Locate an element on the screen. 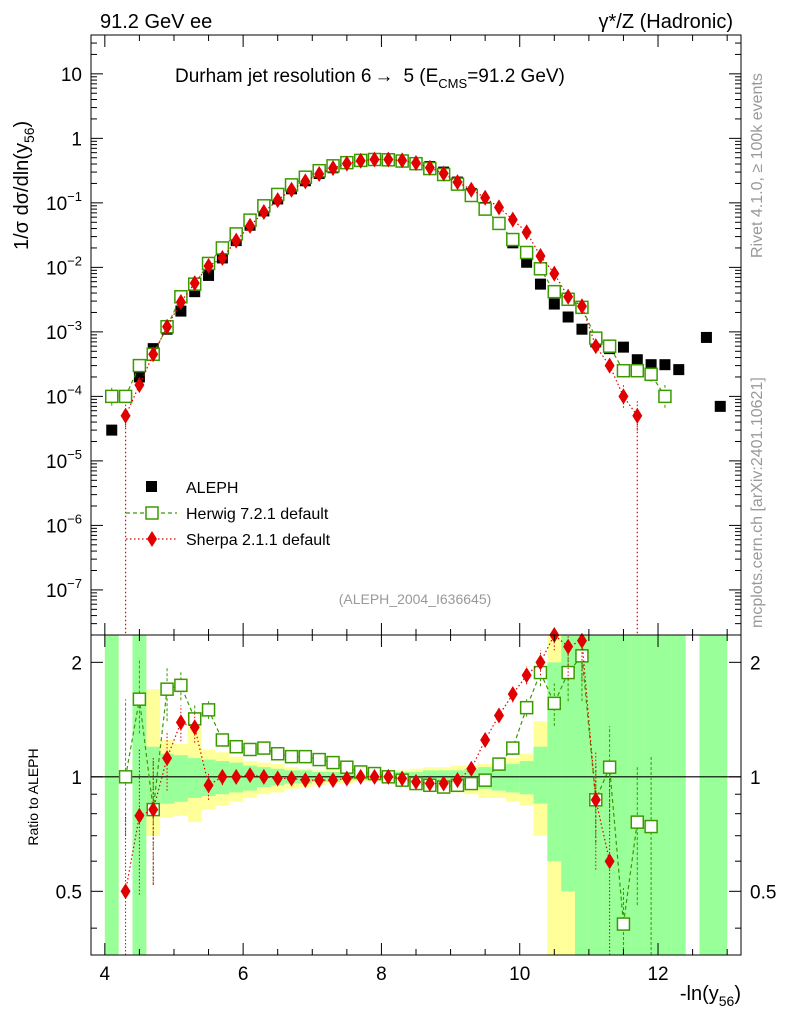 The height and width of the screenshot is (1024, 786). legend-label-aleph: ALEPH is located at coordinates (212, 488).